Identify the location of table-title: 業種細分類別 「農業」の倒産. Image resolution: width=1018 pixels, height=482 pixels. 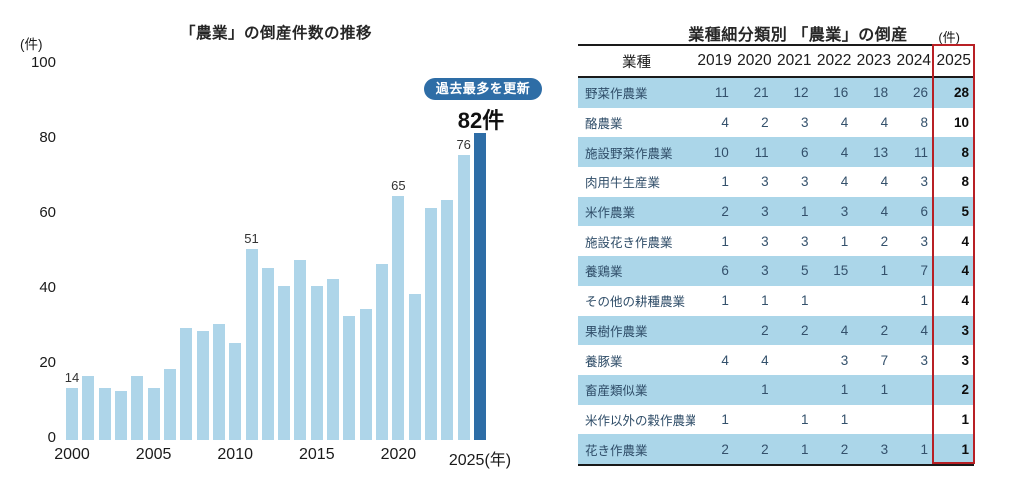
(798, 36).